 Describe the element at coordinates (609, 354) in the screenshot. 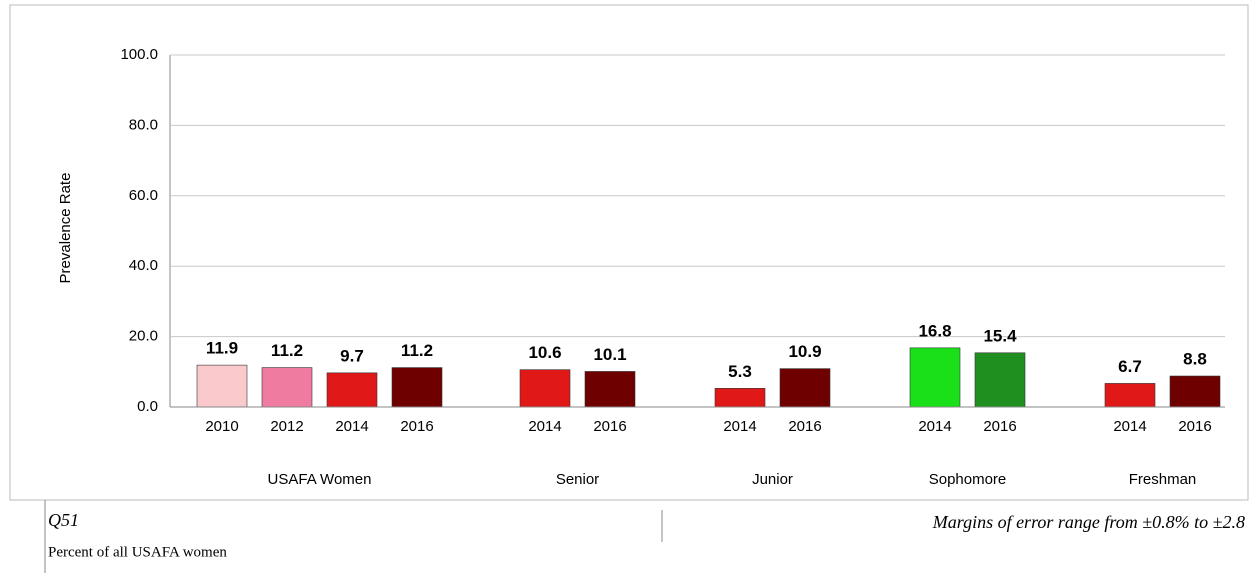

I see `value-label: 10.1` at that location.